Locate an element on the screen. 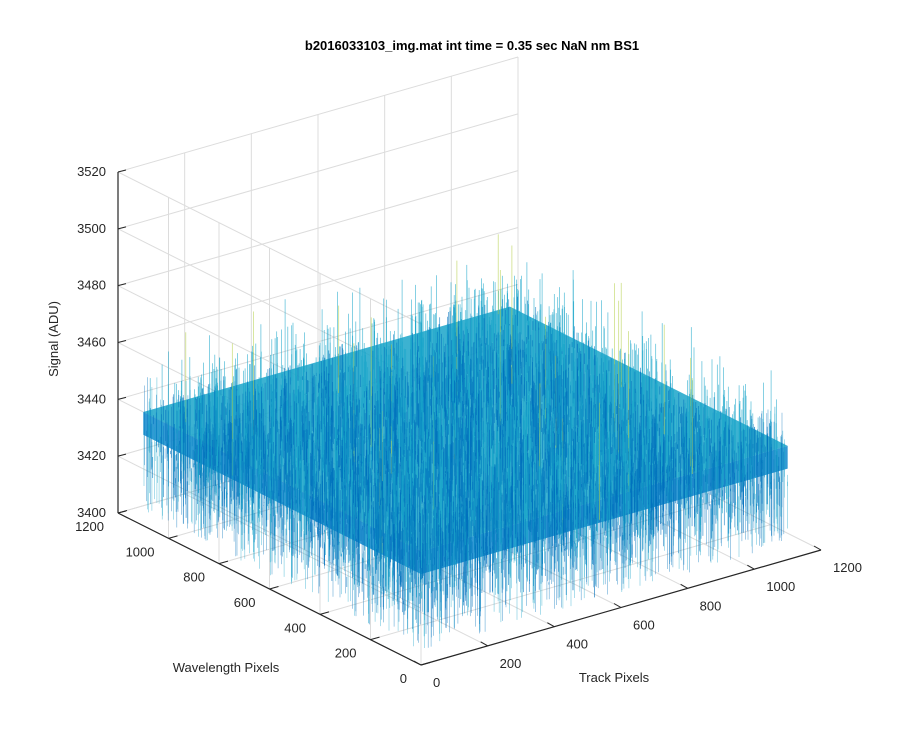  wall-gridline-z is located at coordinates (269, 248).